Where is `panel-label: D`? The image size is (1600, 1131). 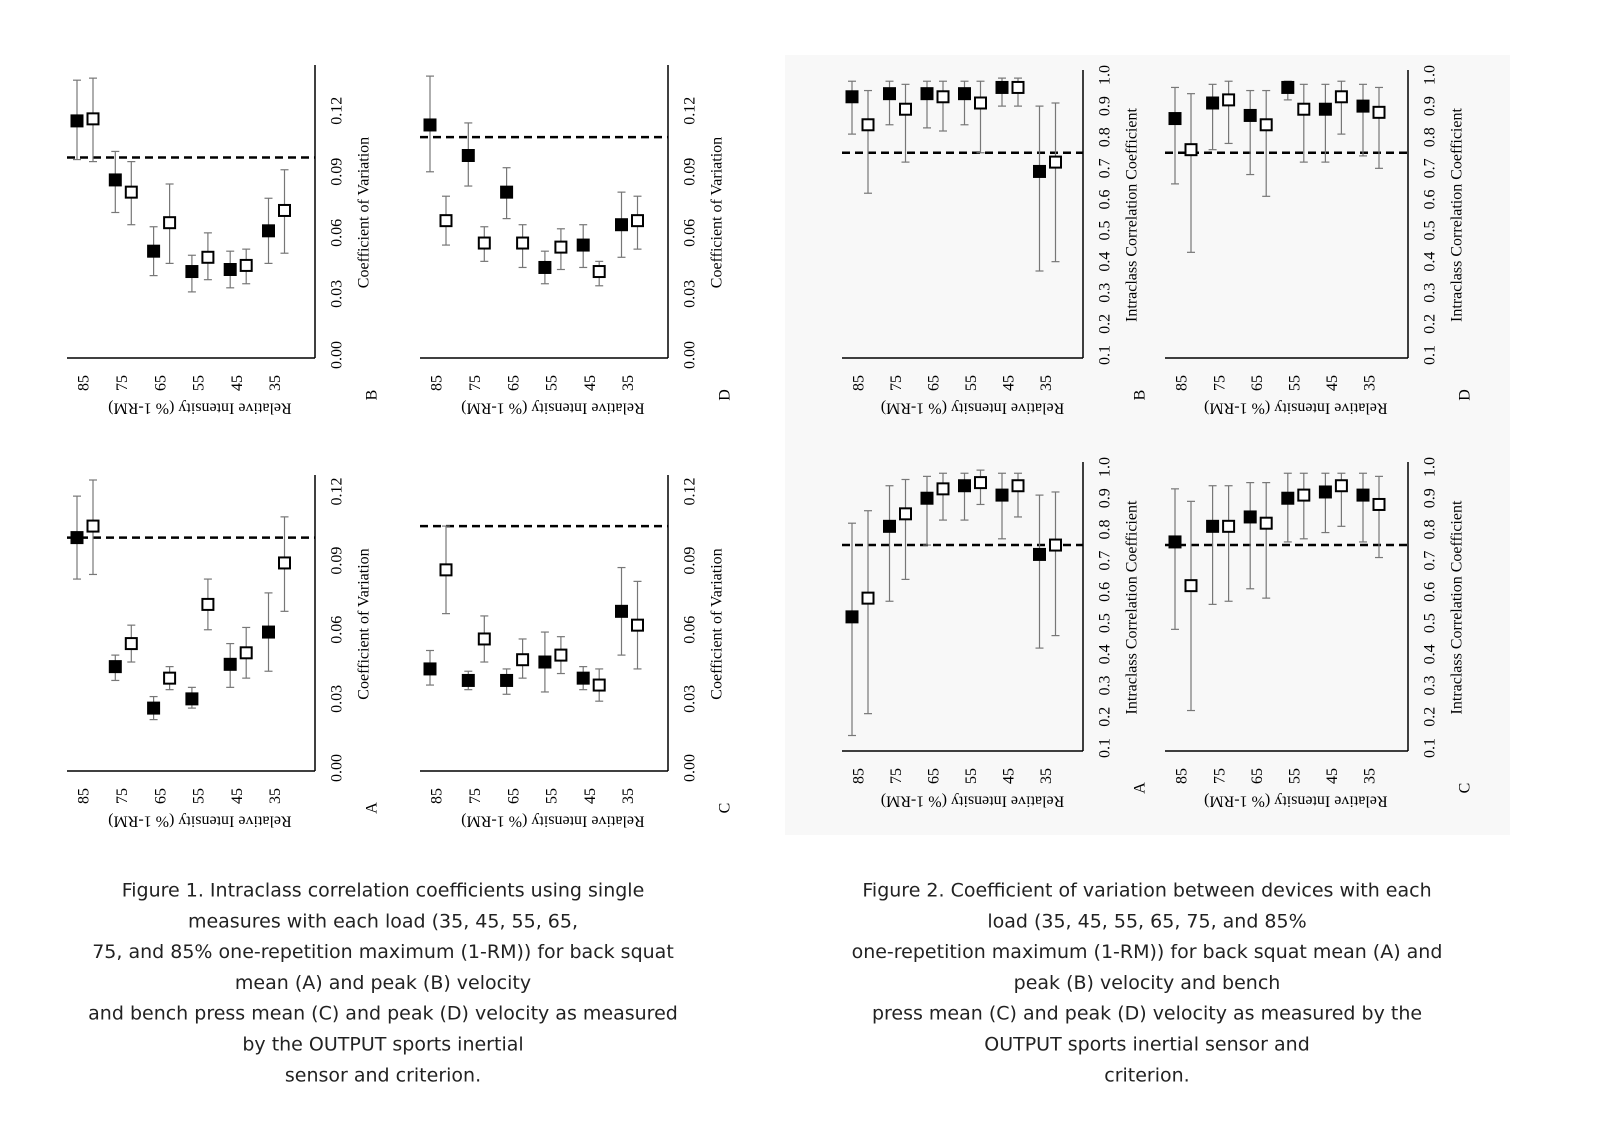
panel-label: D is located at coordinates (725, 395).